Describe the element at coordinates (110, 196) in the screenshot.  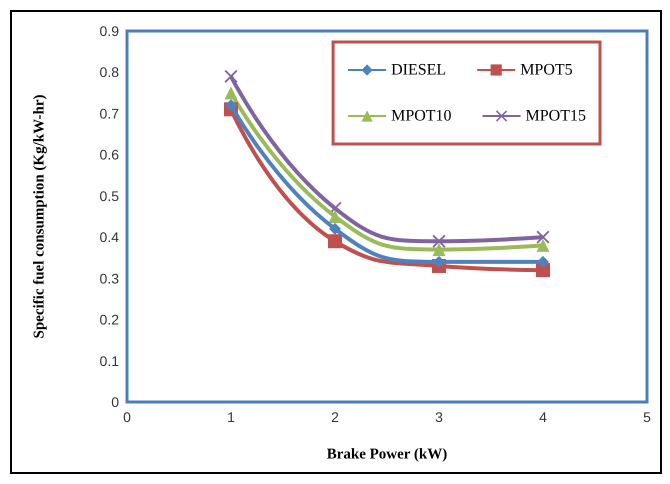
I see `y-tick-label: 0.5` at that location.